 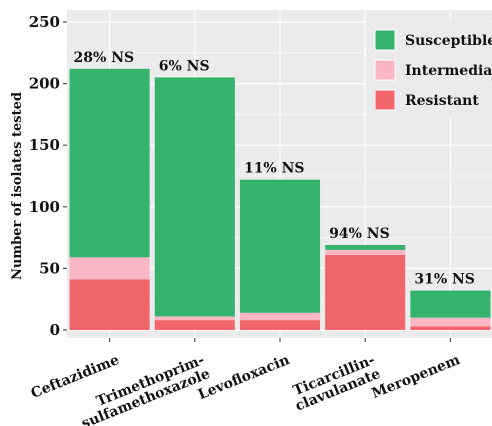 I want to click on ns-annotation: 28% NS, so click(x=104, y=58).